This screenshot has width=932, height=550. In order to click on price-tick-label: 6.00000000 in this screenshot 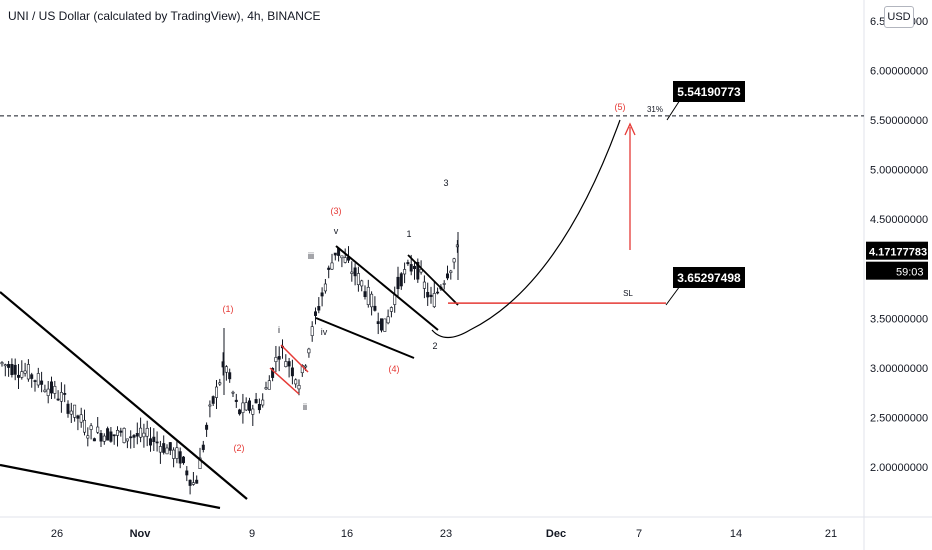, I will do `click(899, 71)`.